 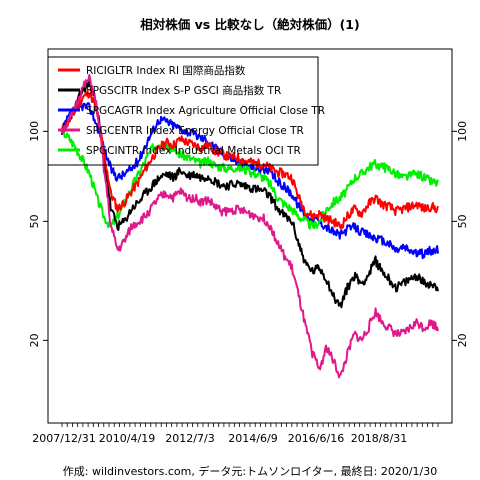 I want to click on legend-label: RICIGLTR Index RI 国際商品指数, so click(x=166, y=70).